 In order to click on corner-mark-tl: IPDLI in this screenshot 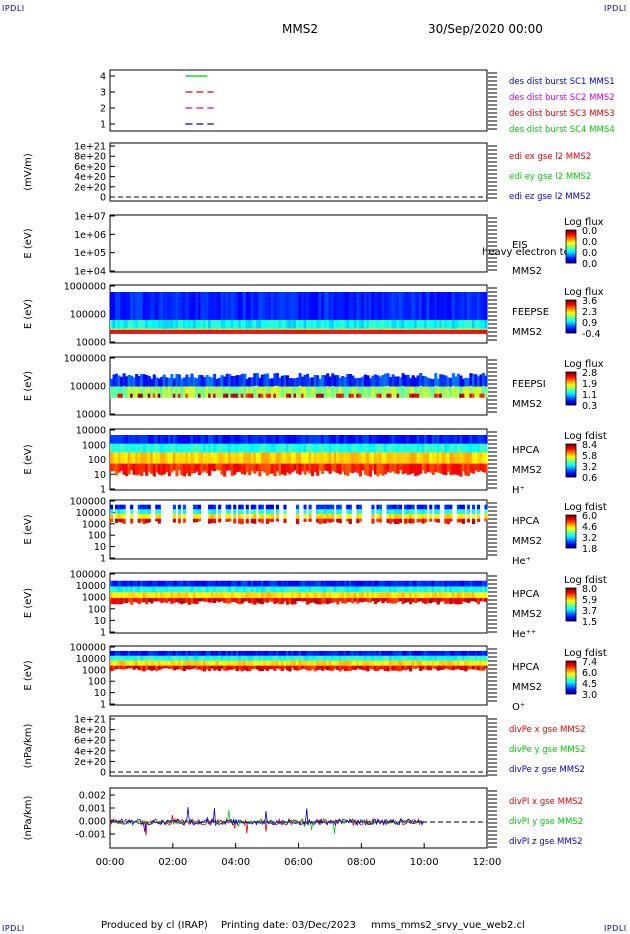, I will do `click(13, 8)`.